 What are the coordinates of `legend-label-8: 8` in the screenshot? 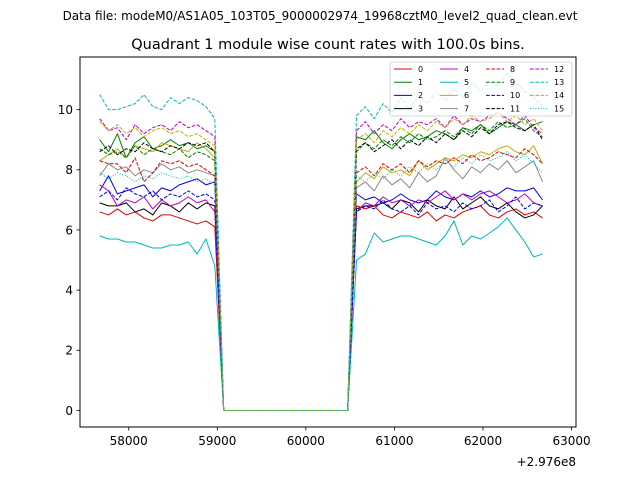 It's located at (512, 69).